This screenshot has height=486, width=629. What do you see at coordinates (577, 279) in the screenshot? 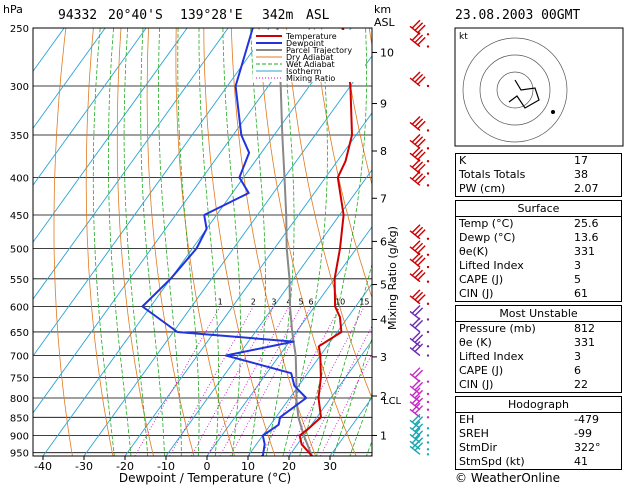
I see `surface-value: 5` at bounding box center [577, 279].